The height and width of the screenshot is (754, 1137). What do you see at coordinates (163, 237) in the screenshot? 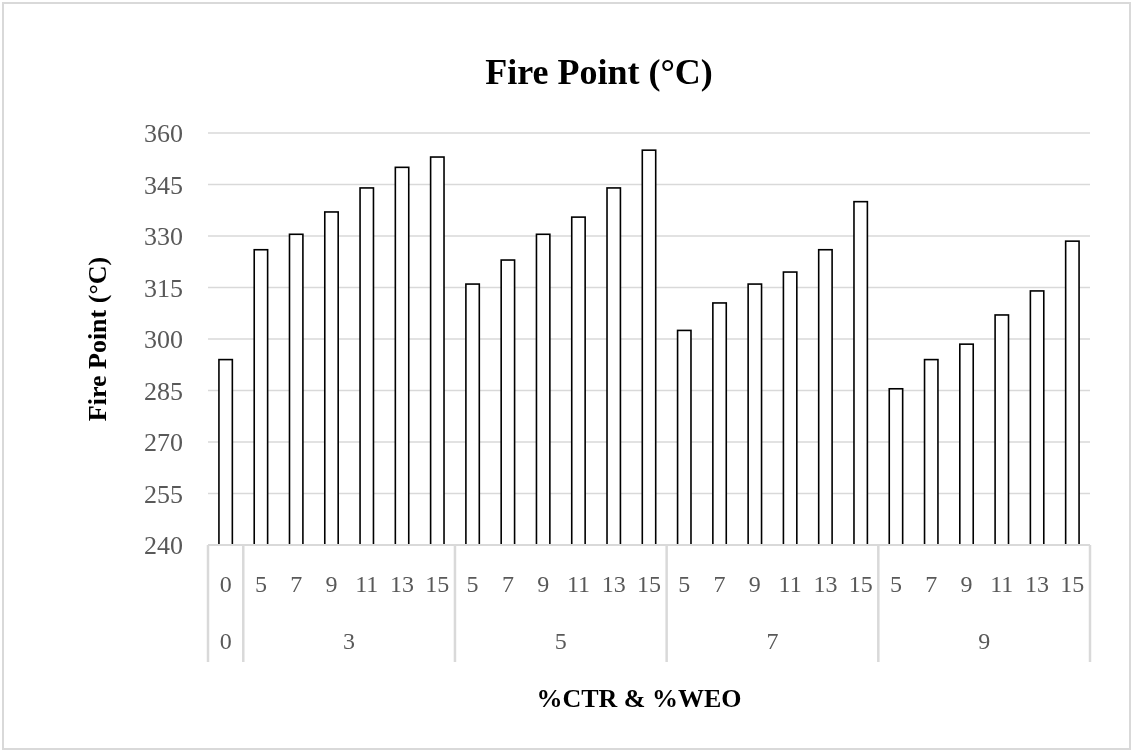
I see `y-tick-label: 330` at bounding box center [163, 237].